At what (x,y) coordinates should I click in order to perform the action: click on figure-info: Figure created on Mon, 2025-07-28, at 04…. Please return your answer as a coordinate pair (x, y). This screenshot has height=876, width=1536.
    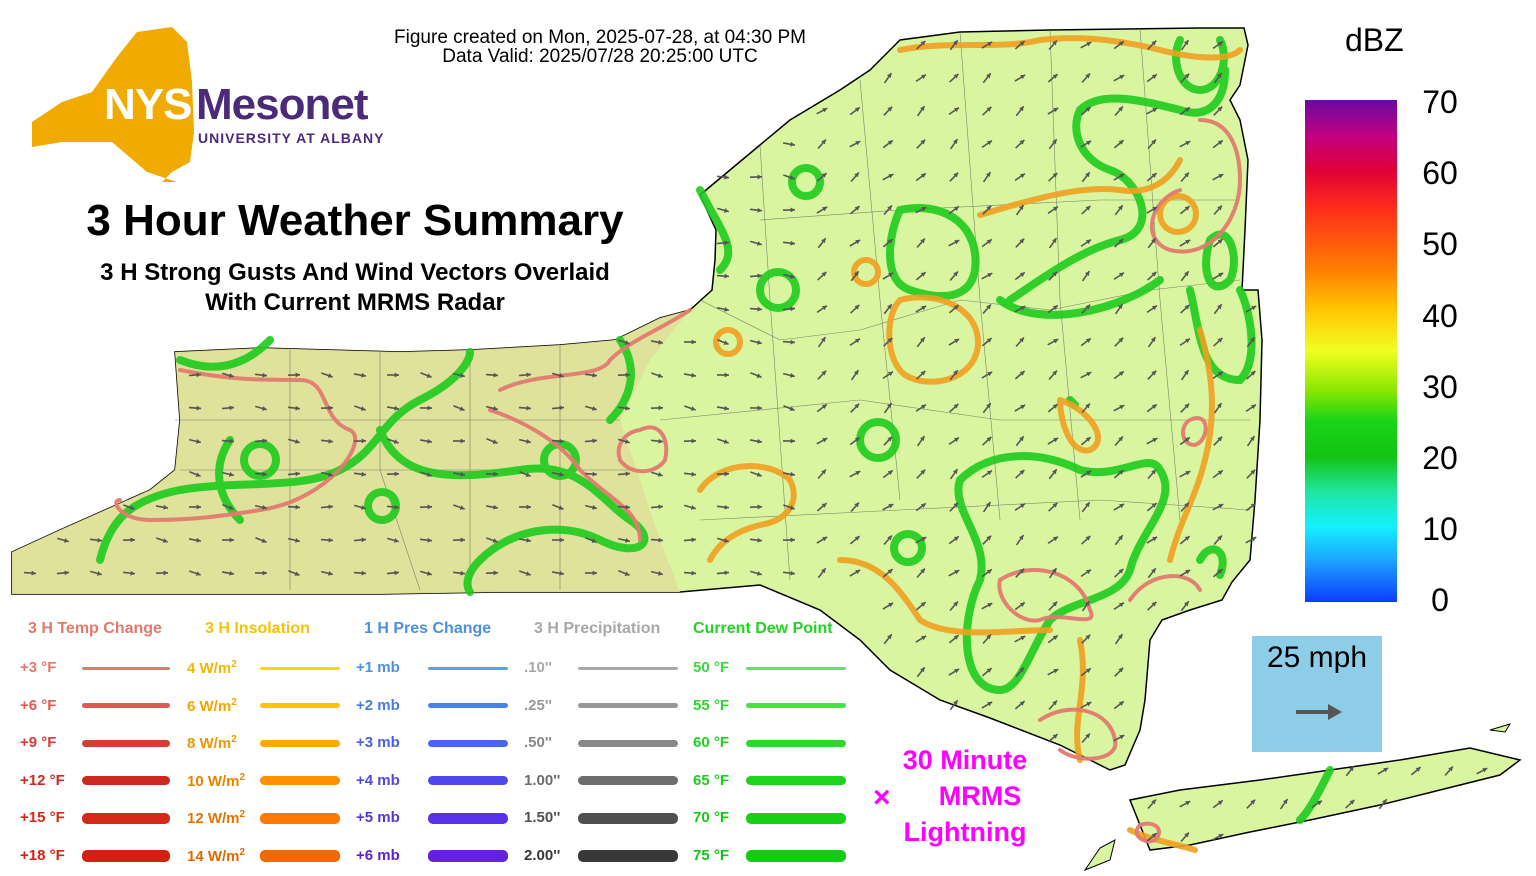
    Looking at the image, I should click on (600, 47).